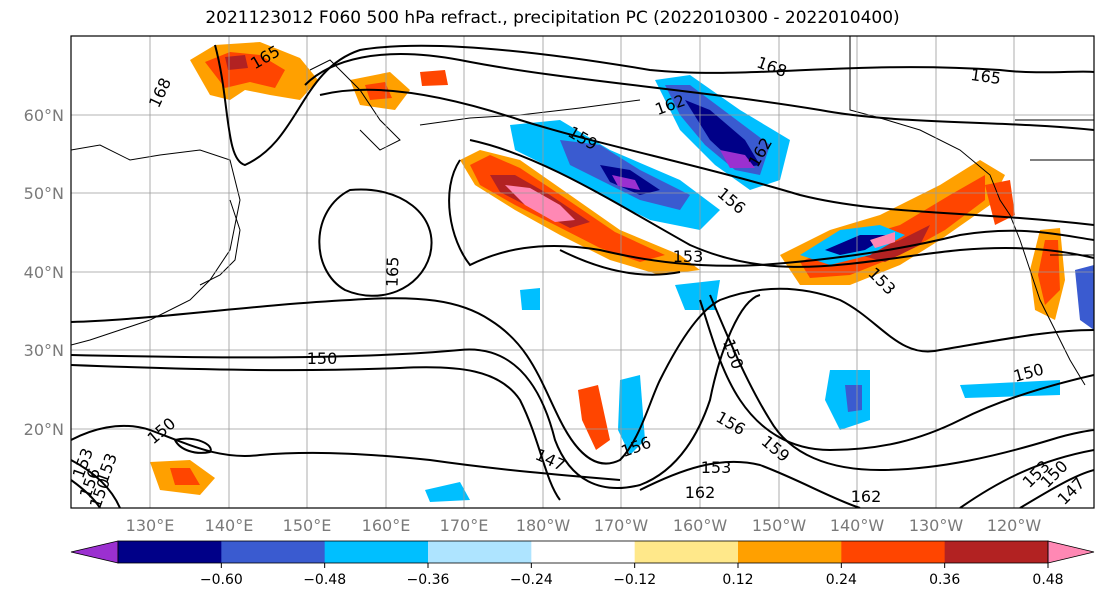 The width and height of the screenshot is (1105, 601). What do you see at coordinates (307, 525) in the screenshot?
I see `lon-label: 150°E` at bounding box center [307, 525].